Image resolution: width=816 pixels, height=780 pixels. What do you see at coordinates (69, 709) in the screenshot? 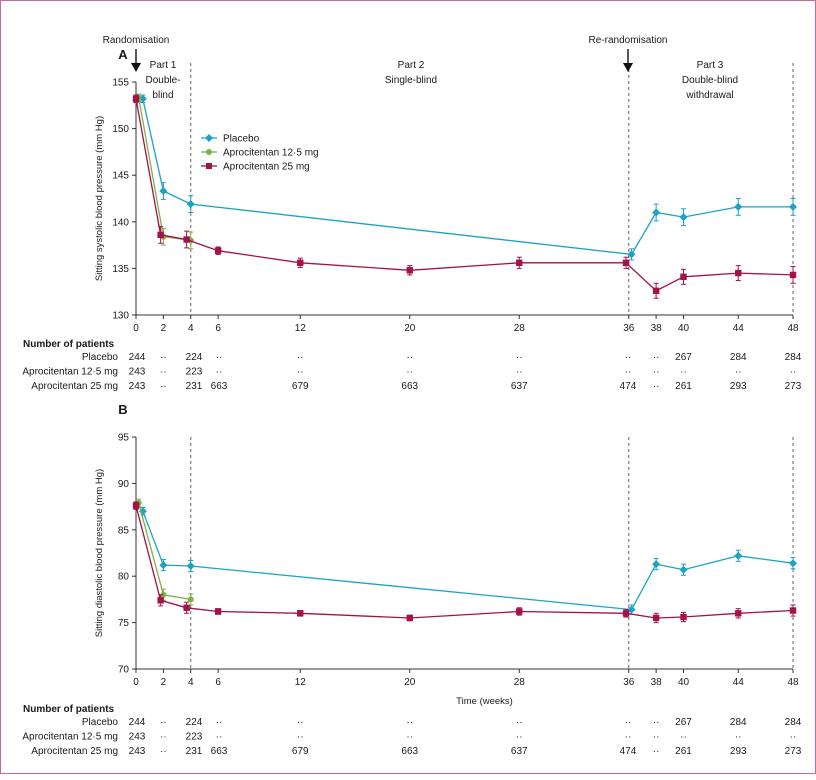
I see `patients-table-title: Number of patients` at bounding box center [69, 709].